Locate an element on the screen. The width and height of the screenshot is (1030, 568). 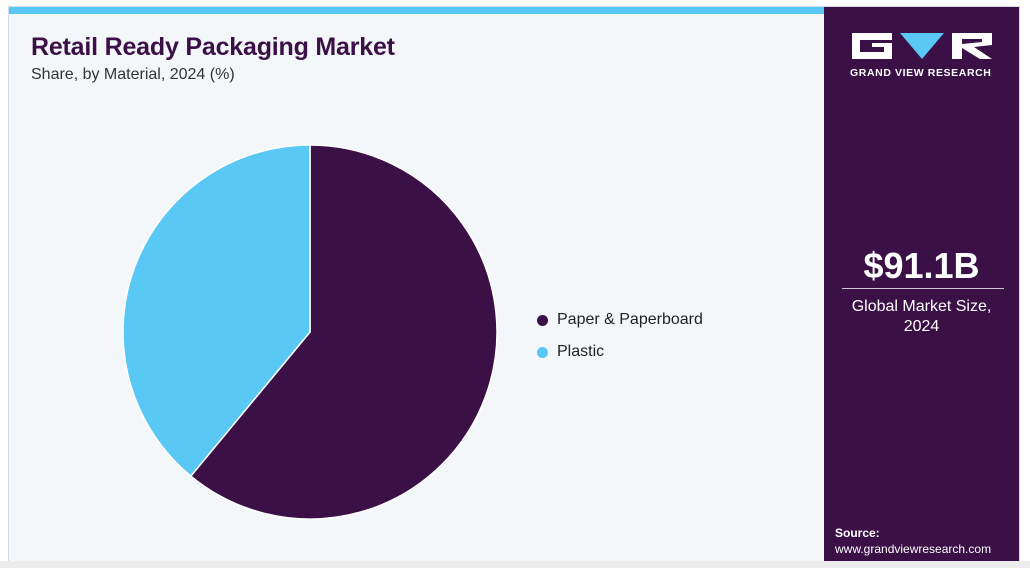
source-label: Source: is located at coordinates (857, 533).